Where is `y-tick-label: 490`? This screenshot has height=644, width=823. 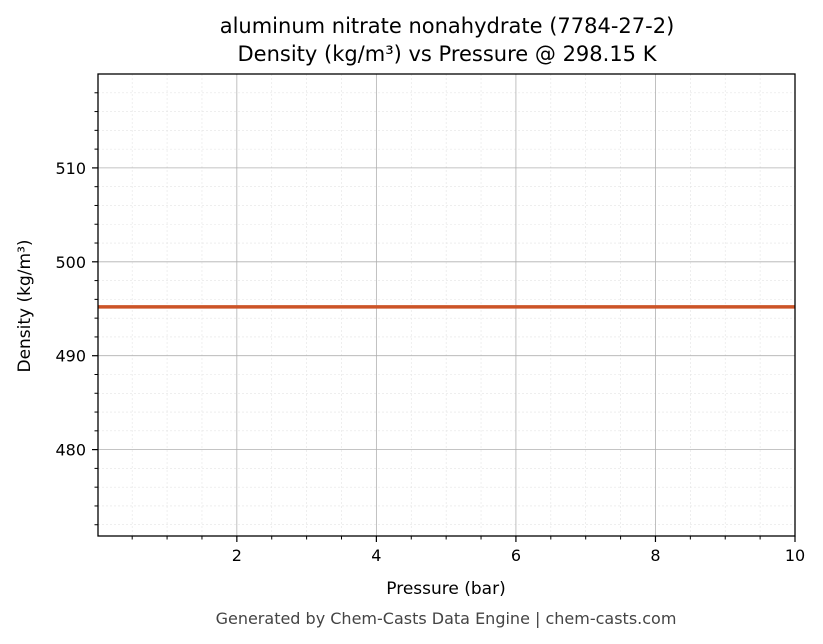
y-tick-label: 490 is located at coordinates (70, 356).